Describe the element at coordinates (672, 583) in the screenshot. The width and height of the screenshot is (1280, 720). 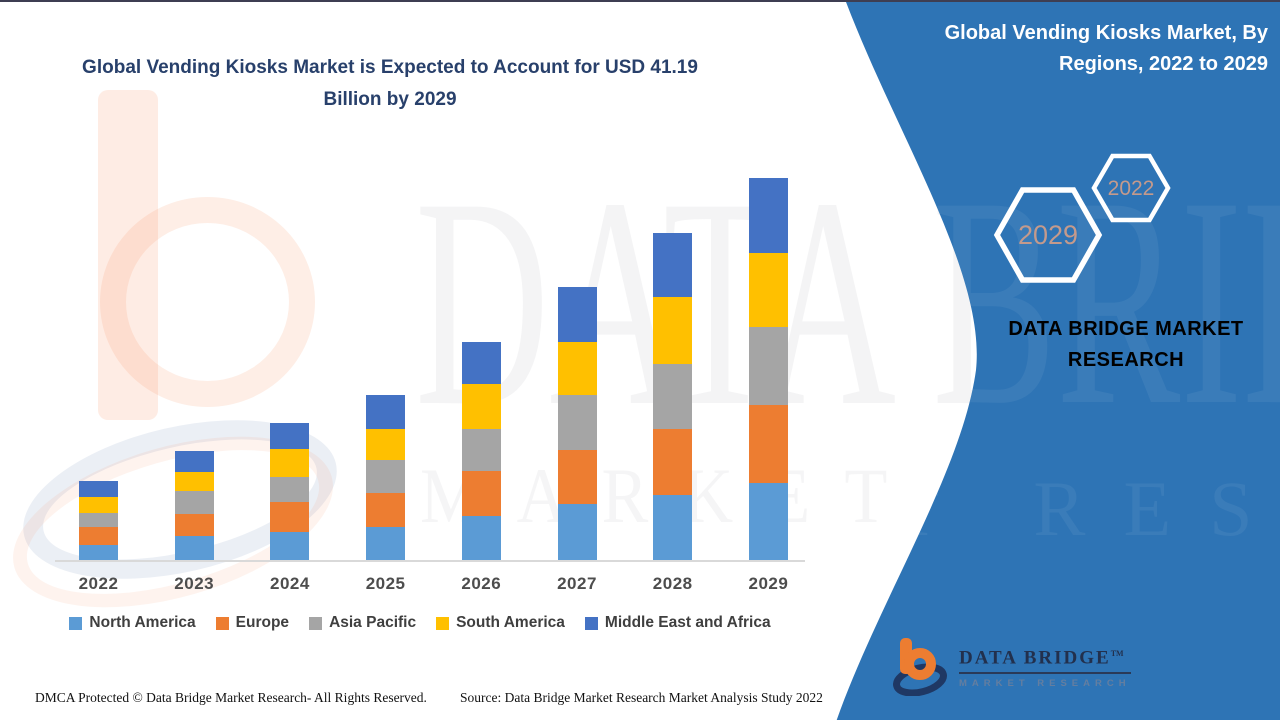
I see `x-axis-label: 2028` at that location.